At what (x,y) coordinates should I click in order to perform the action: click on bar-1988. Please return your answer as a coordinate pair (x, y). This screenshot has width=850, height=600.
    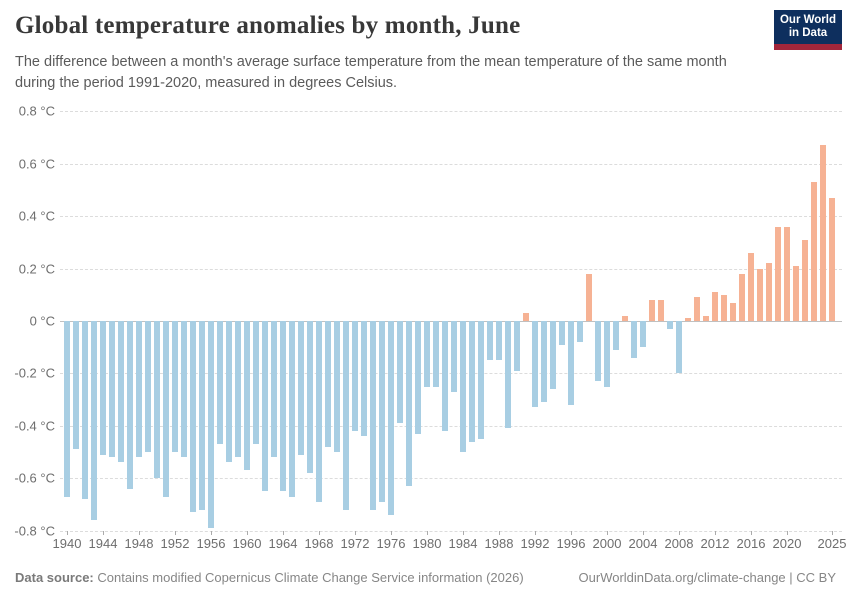
    Looking at the image, I should click on (499, 341).